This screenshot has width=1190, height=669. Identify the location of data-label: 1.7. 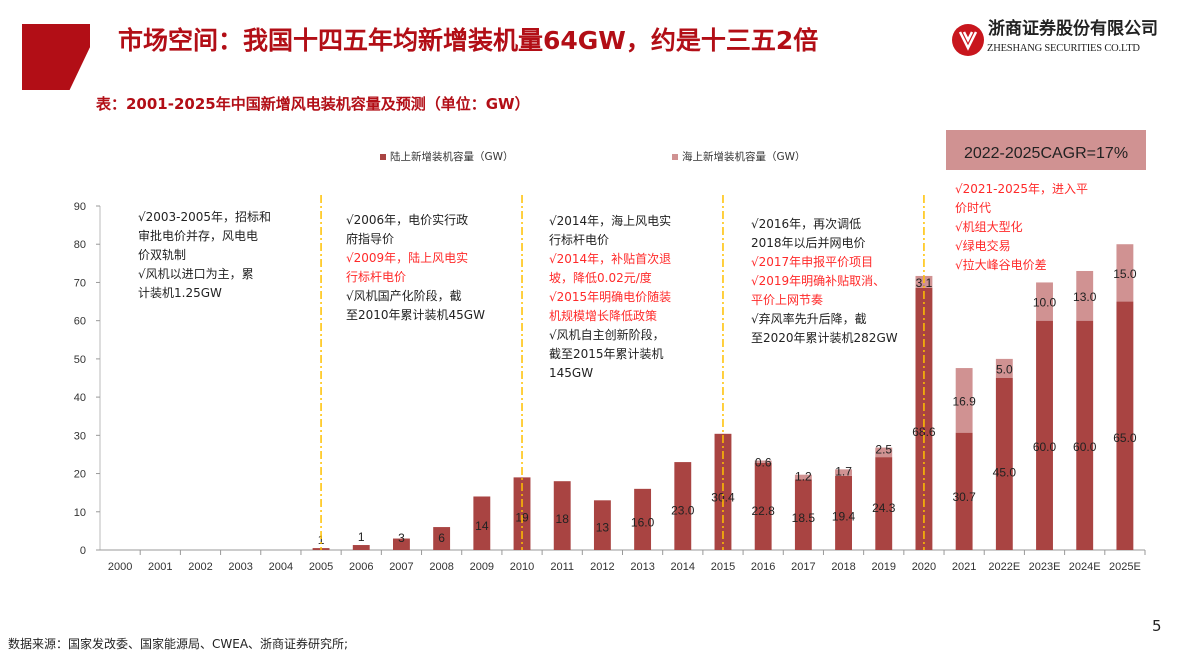
(843, 471).